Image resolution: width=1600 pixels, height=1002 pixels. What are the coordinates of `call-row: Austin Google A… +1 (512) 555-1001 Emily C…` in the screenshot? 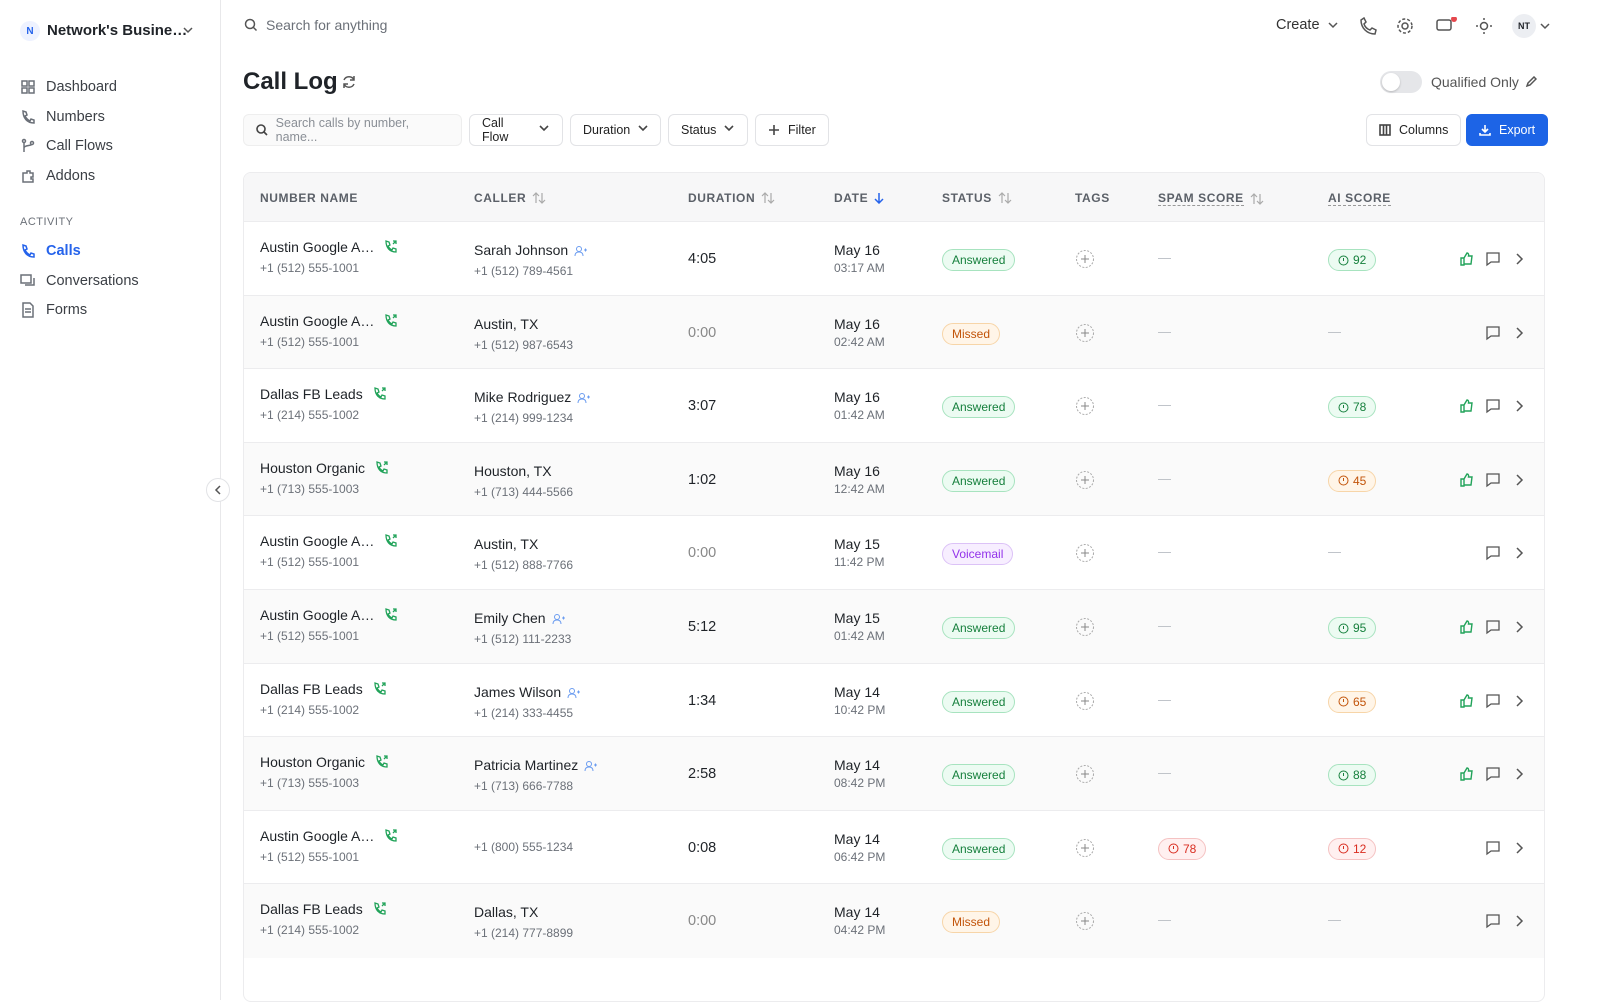 It's located at (894, 626).